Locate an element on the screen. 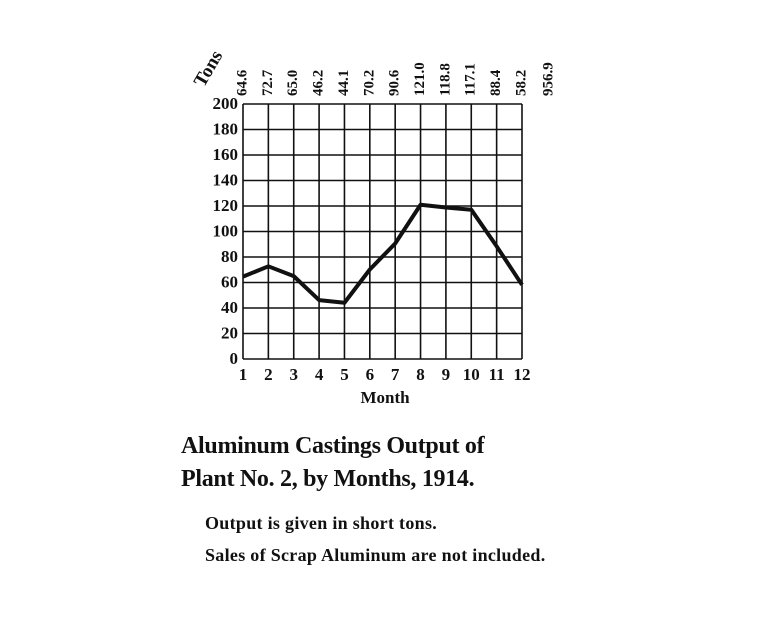 This screenshot has height=632, width=768. y-tick-label: 140 is located at coordinates (226, 179).